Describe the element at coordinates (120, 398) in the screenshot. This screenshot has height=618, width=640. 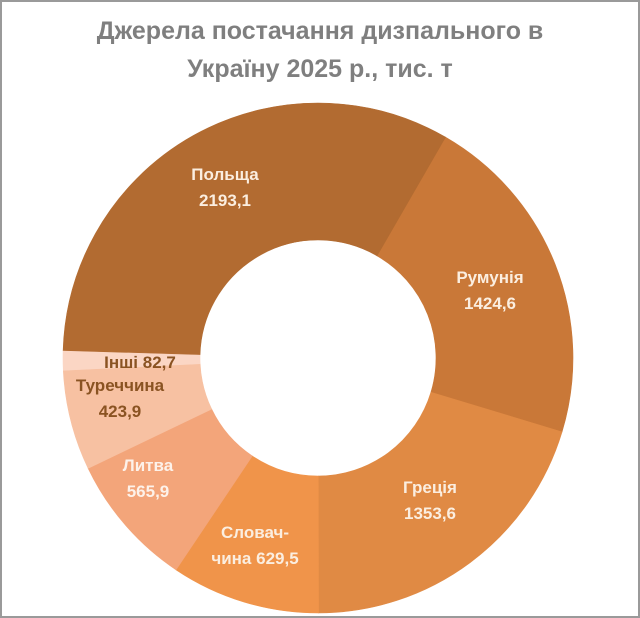
I see `slice-label: Туреччина 423,9` at that location.